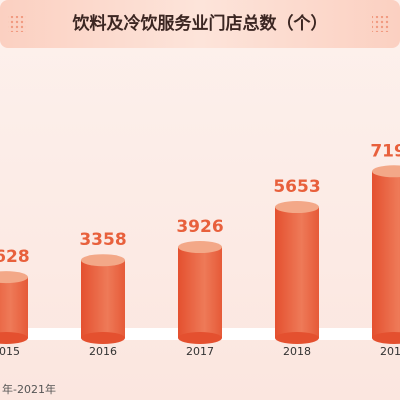  What do you see at coordinates (102, 240) in the screenshot?
I see `value-label: 3358` at bounding box center [102, 240].